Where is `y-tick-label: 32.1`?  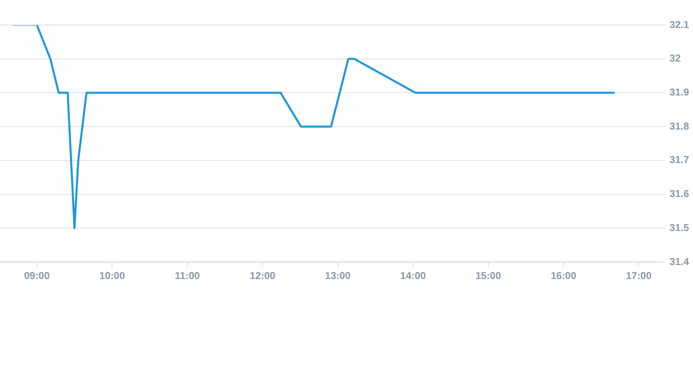
y-tick-label: 32.1 is located at coordinates (680, 25).